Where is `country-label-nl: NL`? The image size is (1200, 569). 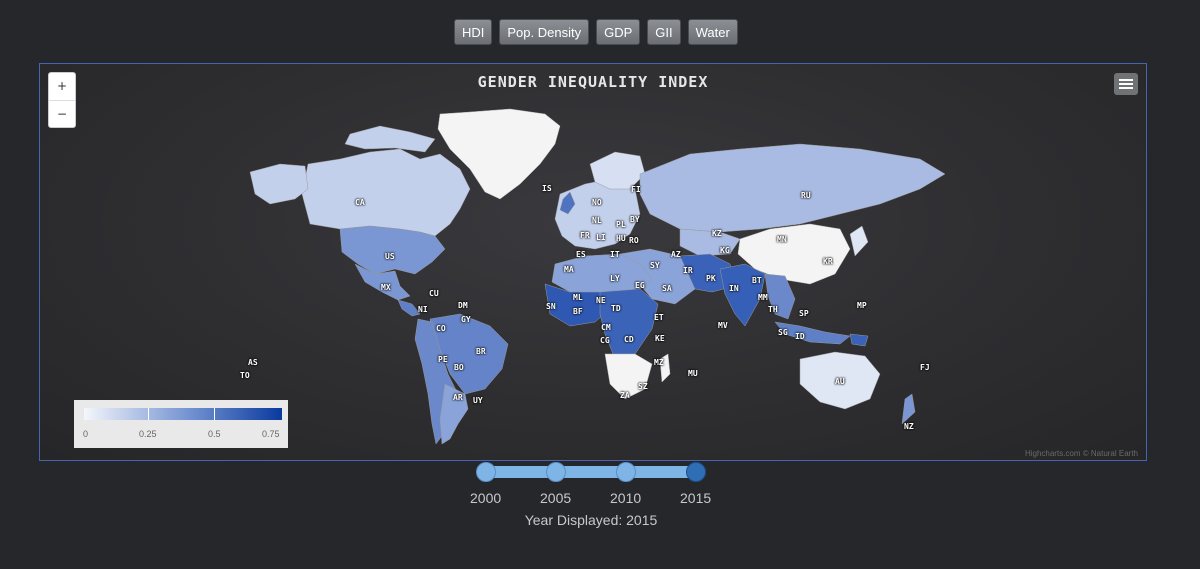
country-label-nl: NL is located at coordinates (597, 220).